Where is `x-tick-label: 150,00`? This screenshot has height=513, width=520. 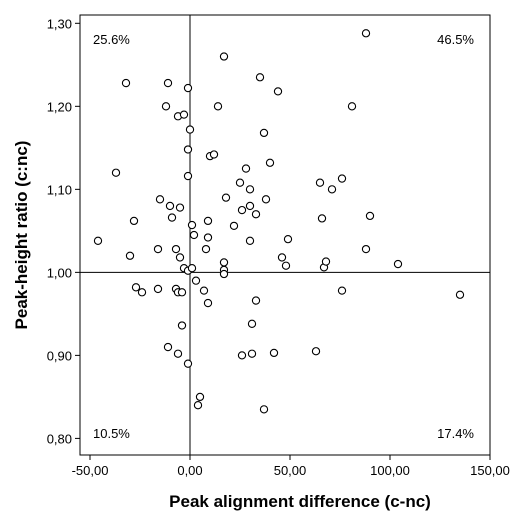
x-tick-label: 150,00 is located at coordinates (490, 470).